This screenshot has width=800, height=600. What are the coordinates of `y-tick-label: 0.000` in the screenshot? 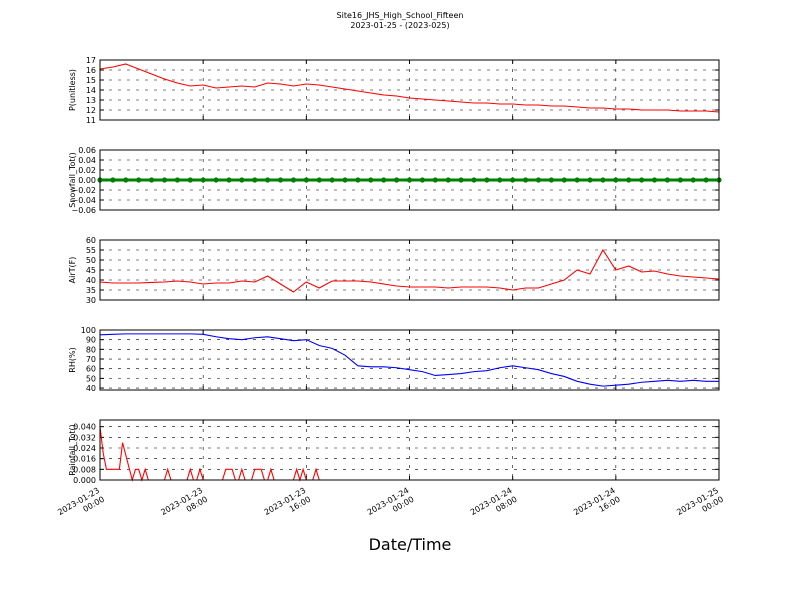 It's located at (84, 480).